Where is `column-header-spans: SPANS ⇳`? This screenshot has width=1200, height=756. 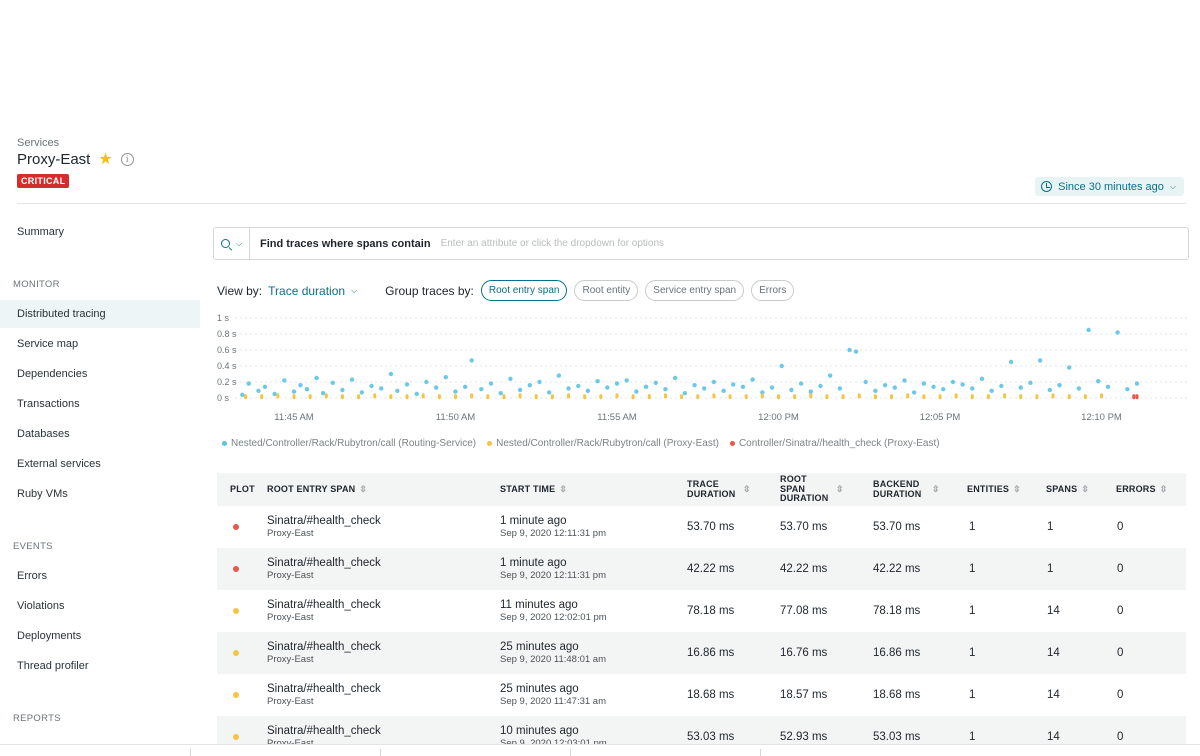 column-header-spans: SPANS ⇳ is located at coordinates (1067, 489).